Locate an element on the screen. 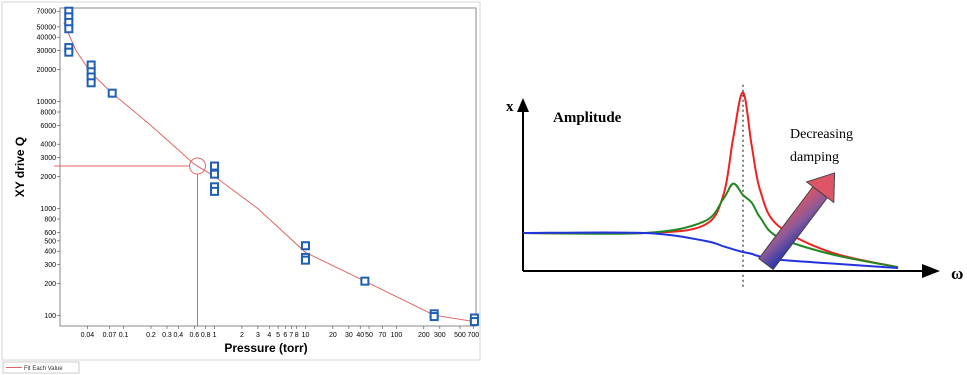  y-tick-label: 8000 is located at coordinates (48, 113).